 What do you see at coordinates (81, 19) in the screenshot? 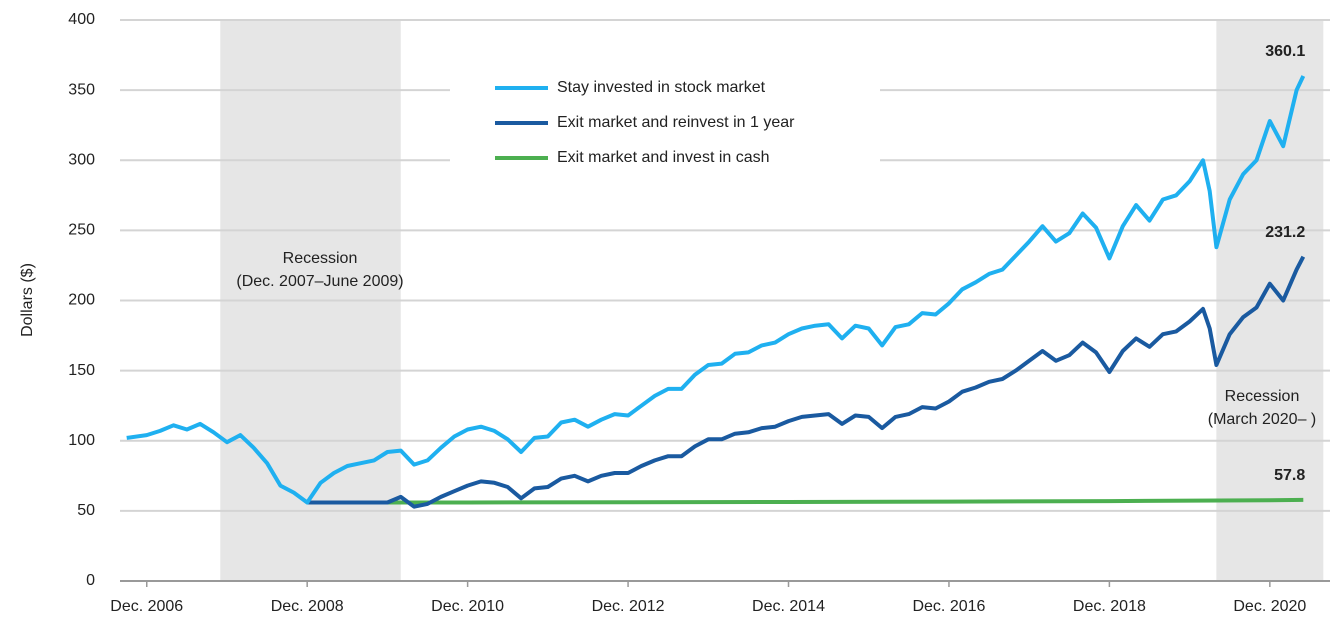
I see `y-tick-label: 400` at bounding box center [81, 19].